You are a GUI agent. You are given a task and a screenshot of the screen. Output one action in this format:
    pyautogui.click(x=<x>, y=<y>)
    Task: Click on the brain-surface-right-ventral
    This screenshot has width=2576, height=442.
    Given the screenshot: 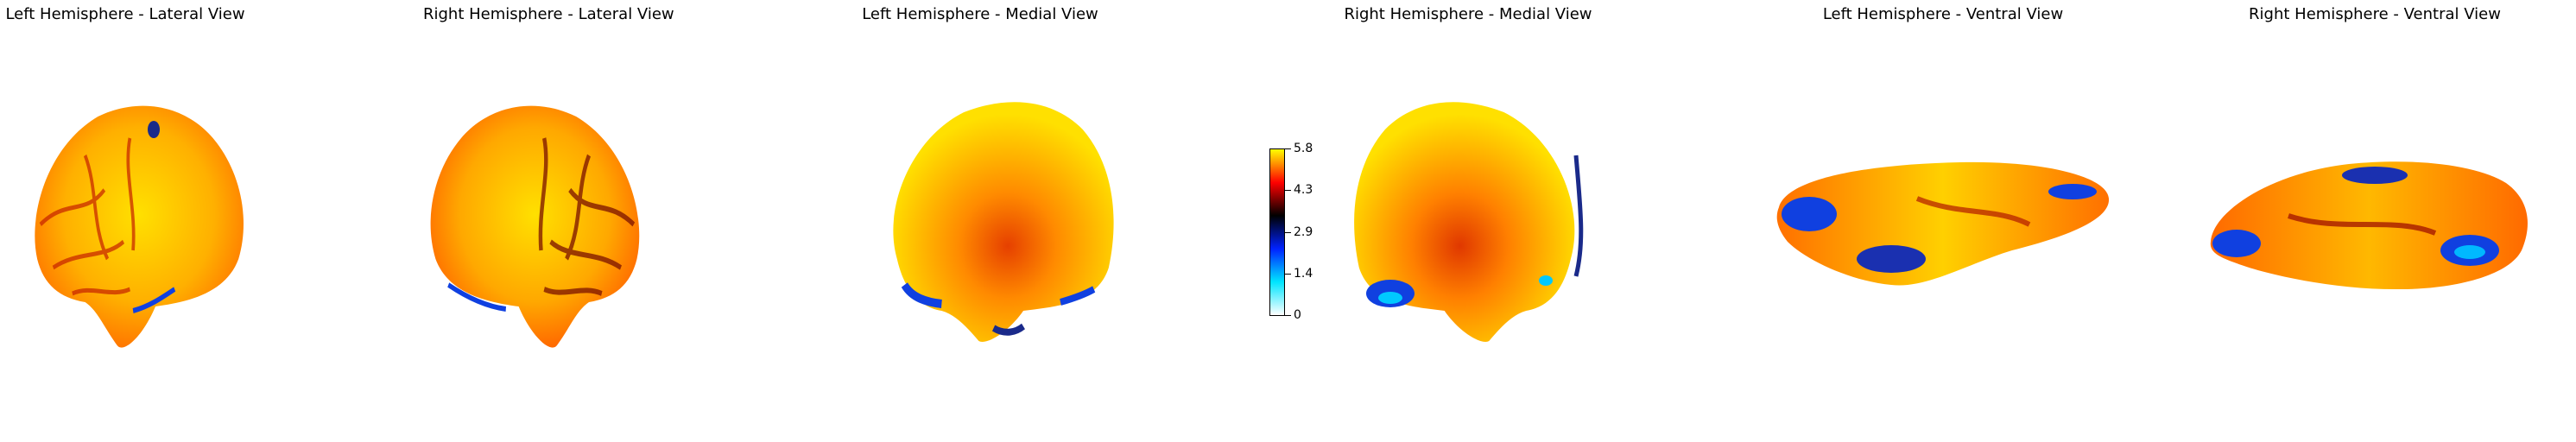 What is the action you would take?
    pyautogui.click(x=2369, y=226)
    